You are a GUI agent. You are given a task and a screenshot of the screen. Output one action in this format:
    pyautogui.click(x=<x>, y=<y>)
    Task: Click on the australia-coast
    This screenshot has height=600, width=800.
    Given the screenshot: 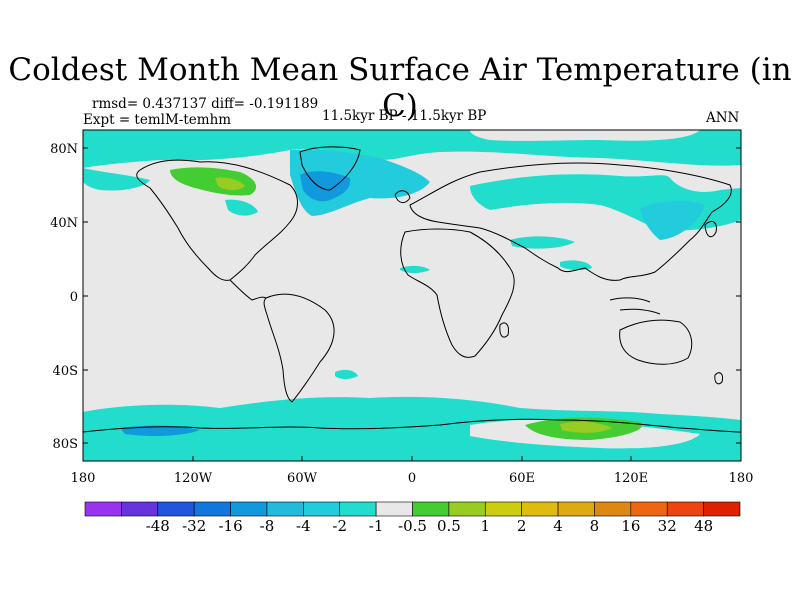 What is the action you would take?
    pyautogui.click(x=656, y=342)
    